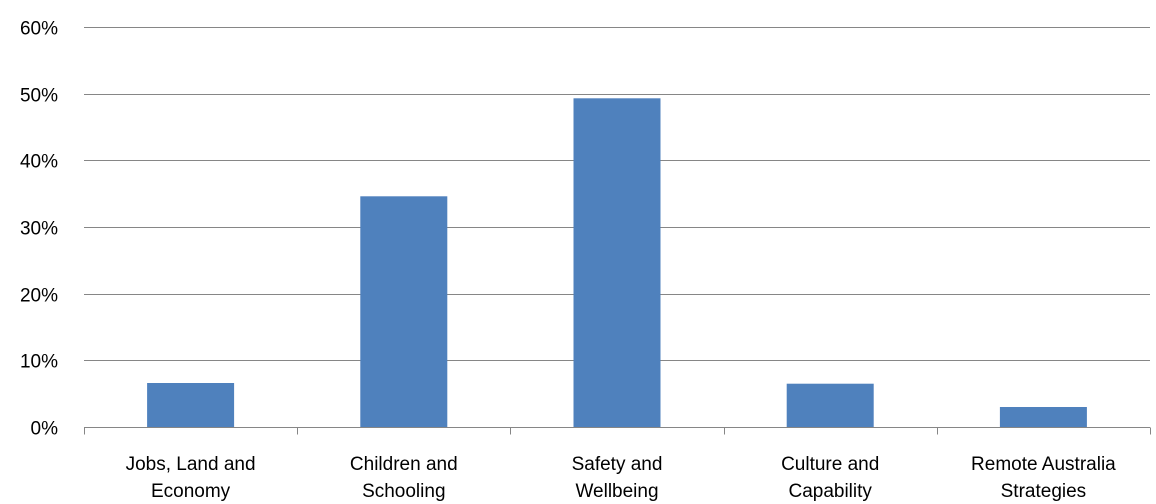 Image resolution: width=1156 pixels, height=504 pixels. I want to click on x-tick-label-line: Jobs, Land and, so click(191, 464).